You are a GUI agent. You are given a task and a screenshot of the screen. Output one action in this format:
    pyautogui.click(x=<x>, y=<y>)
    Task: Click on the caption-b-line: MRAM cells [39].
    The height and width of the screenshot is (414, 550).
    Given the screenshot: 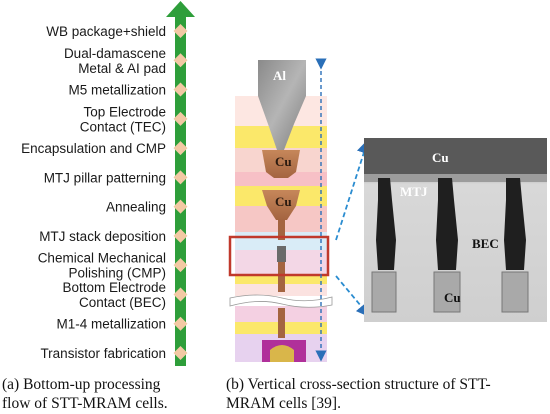 What is the action you would take?
    pyautogui.click(x=283, y=403)
    